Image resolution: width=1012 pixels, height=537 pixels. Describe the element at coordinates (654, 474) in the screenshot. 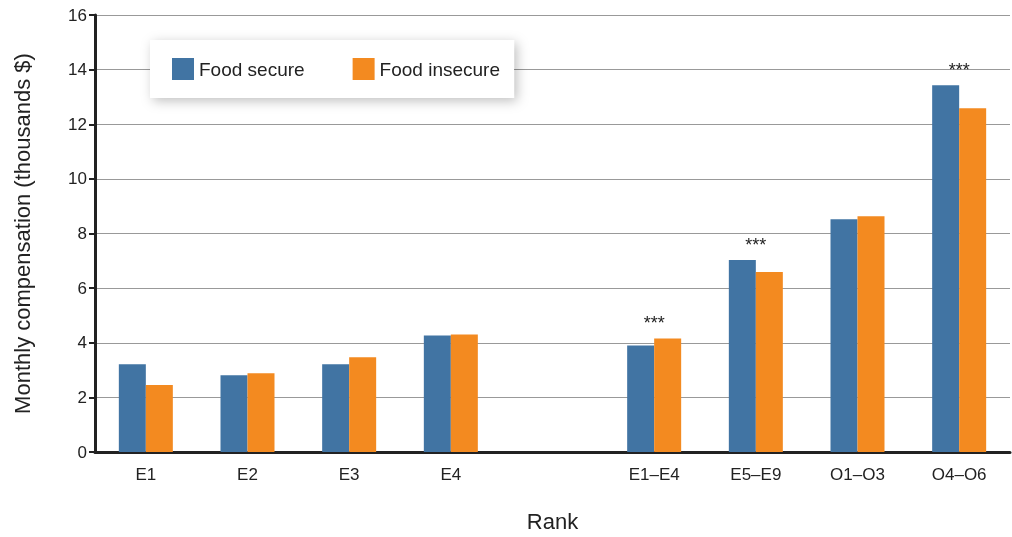

I see `x-tick-label: E1–E4` at that location.